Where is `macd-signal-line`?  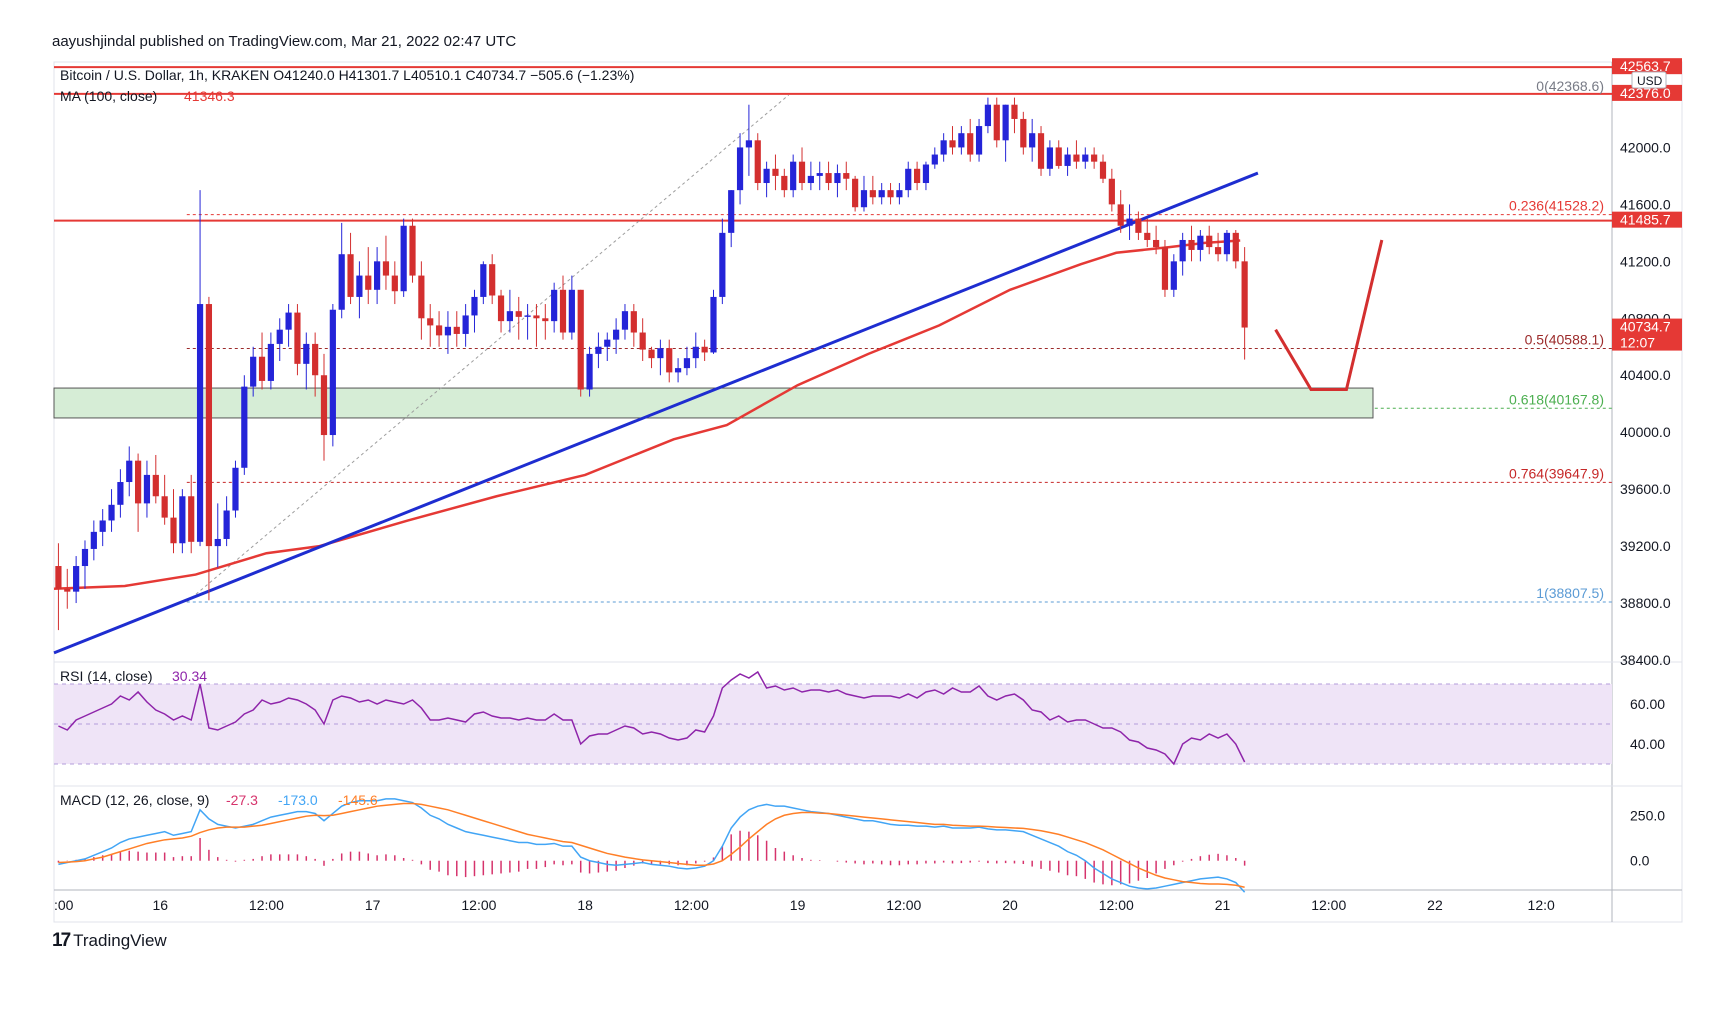
macd-signal-line is located at coordinates (651, 845).